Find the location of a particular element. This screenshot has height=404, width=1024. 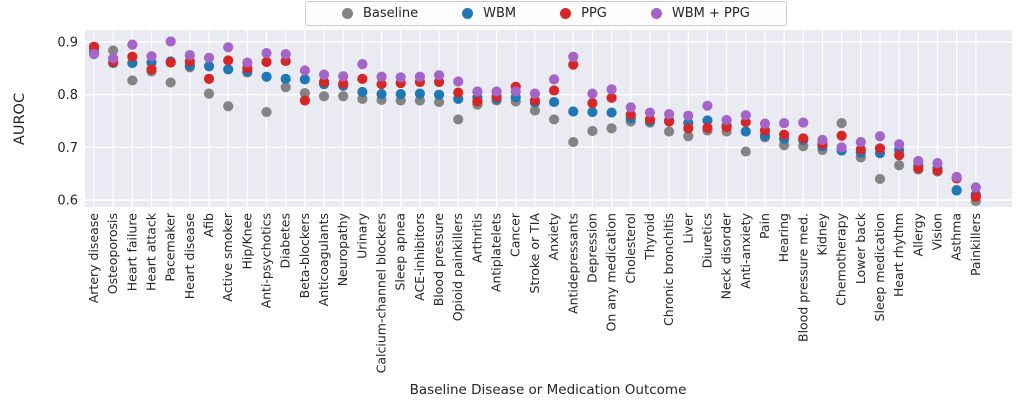

y-axis-label: AUROC is located at coordinates (20, 119).